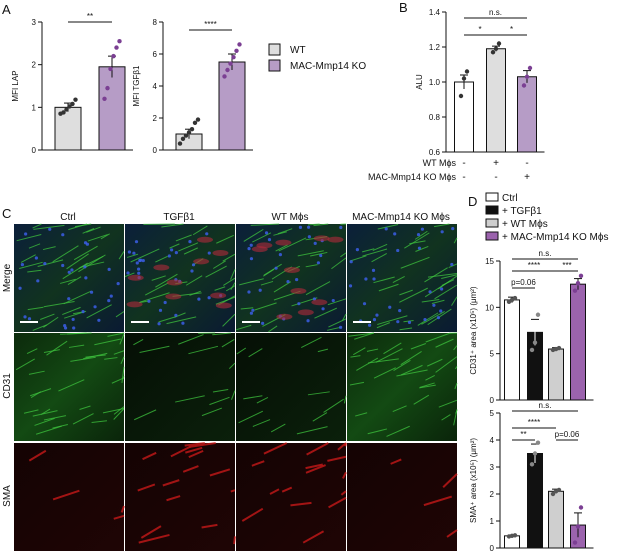 Image resolution: width=617 pixels, height=555 pixels. Describe the element at coordinates (192, 86) in the screenshot. I see `chart-mfi-tgfb1: 0 2 4 6 8 MFI TGFβ1 ****` at that location.